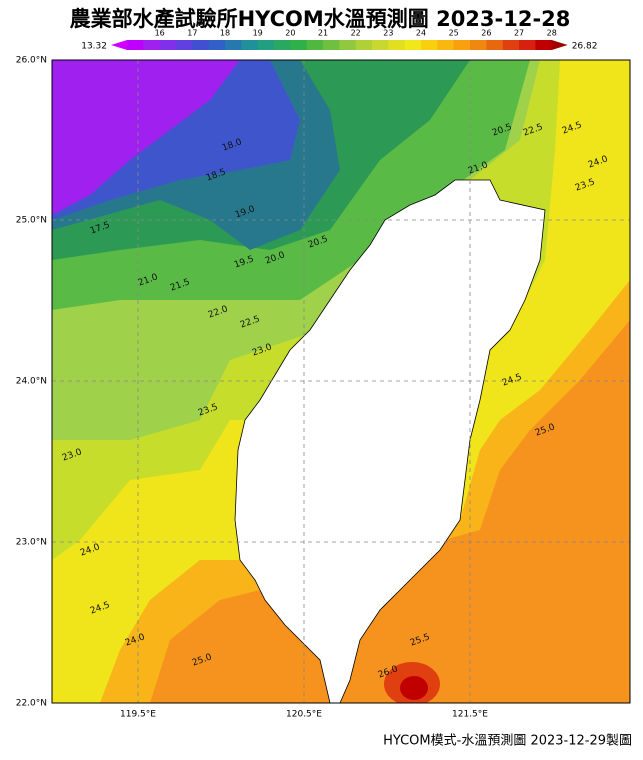 The width and height of the screenshot is (643, 760). I want to click on colorbar-tick-label: 22, so click(356, 33).